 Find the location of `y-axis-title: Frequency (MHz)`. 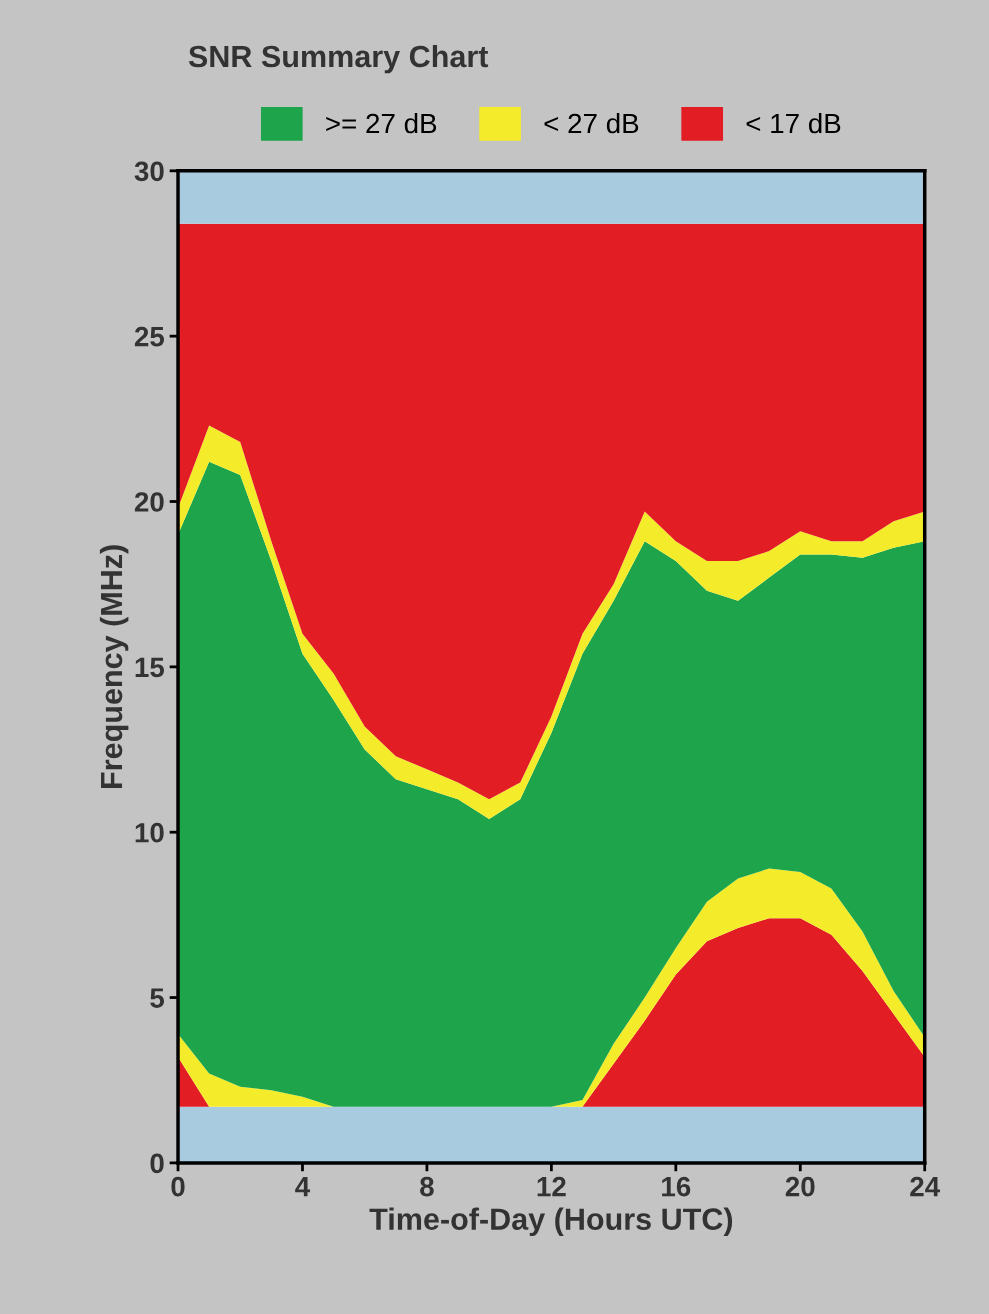

y-axis-title: Frequency (MHz) is located at coordinates (114, 666).